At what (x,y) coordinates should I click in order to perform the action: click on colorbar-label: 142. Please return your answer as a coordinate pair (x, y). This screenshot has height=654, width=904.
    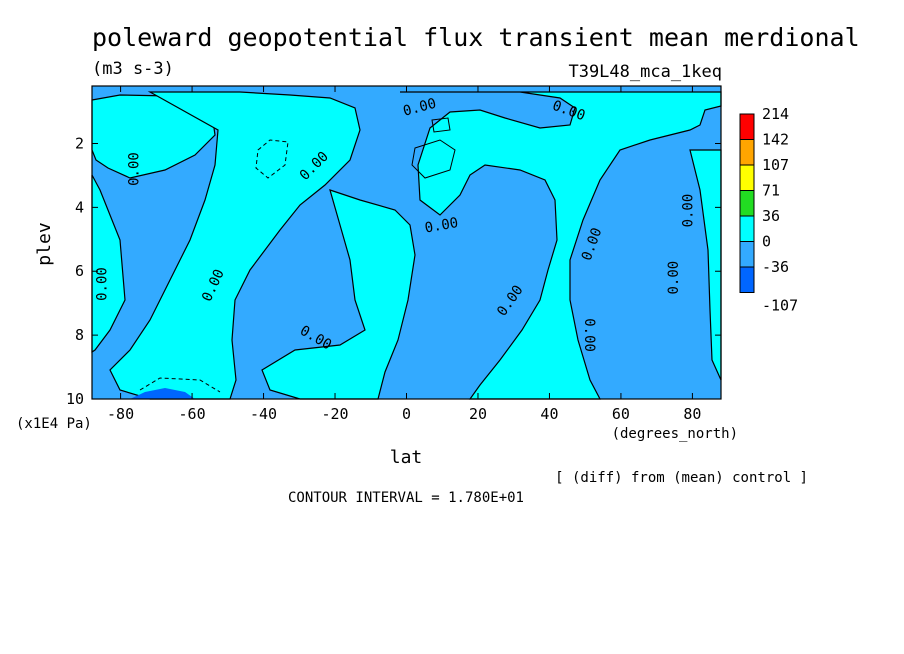
    Looking at the image, I should click on (775, 140).